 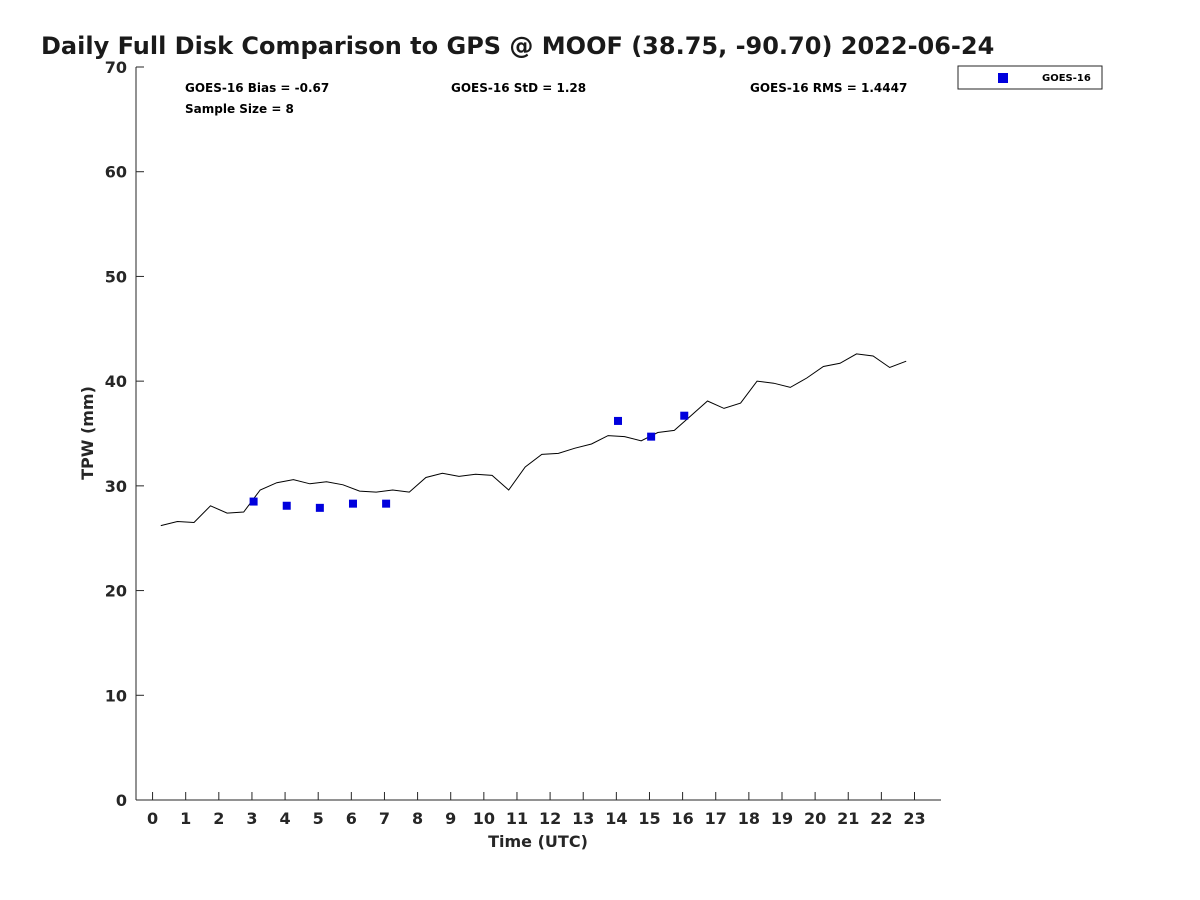 What do you see at coordinates (848, 818) in the screenshot?
I see `x-tick-label: 21` at bounding box center [848, 818].